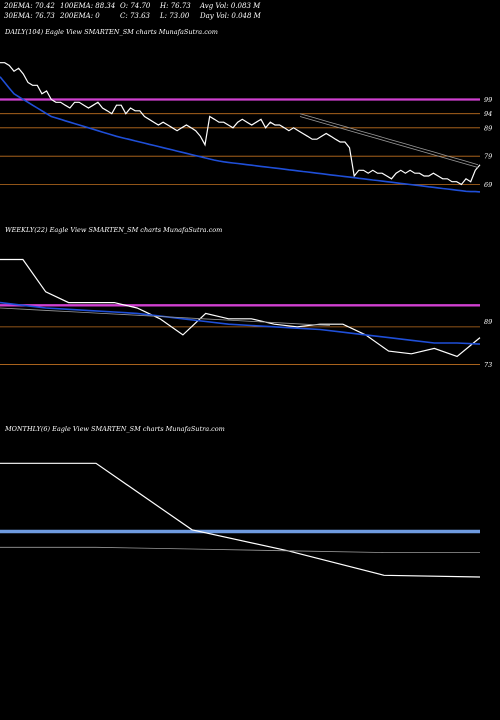 Image resolution: width=500 pixels, height=720 pixels. Describe the element at coordinates (29, 6) in the screenshot. I see `ema20-readout: 20EMA: 70.42` at that location.